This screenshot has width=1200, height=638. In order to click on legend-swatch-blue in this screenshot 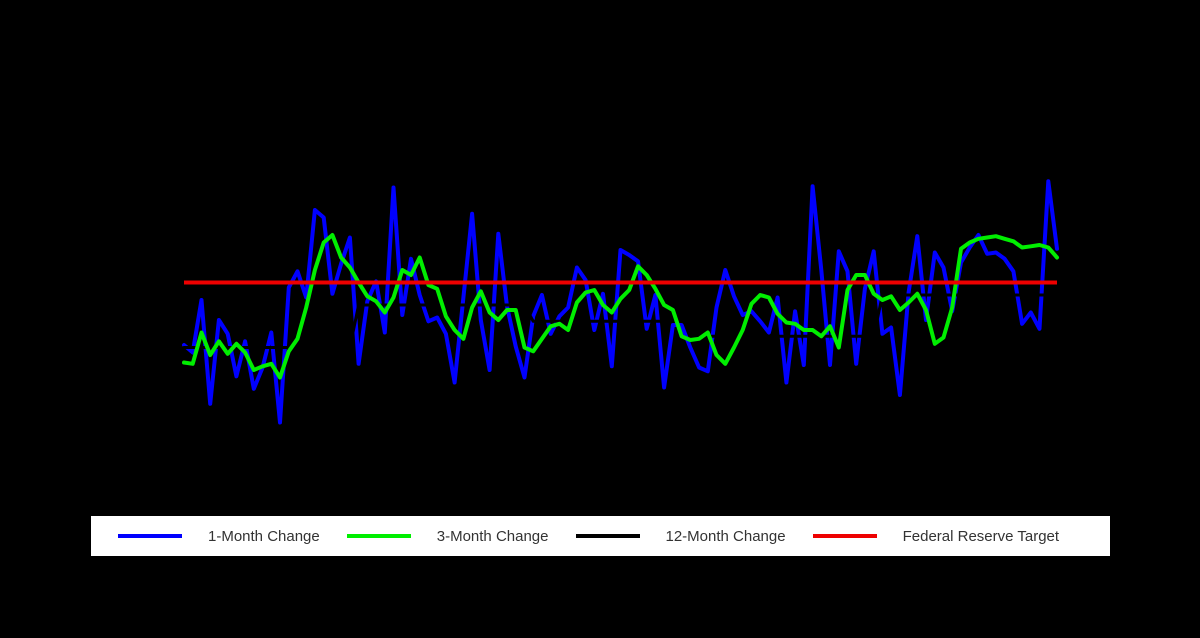, I will do `click(150, 536)`.